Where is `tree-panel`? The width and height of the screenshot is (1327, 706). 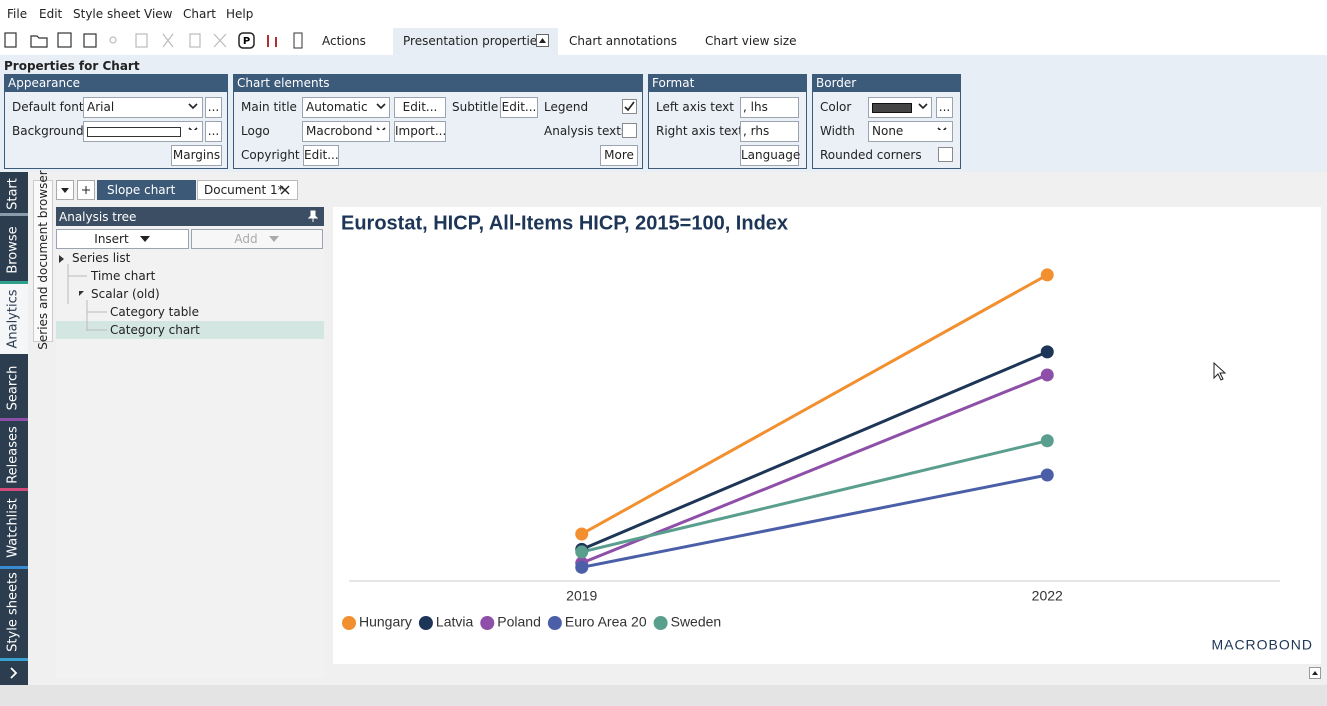 tree-panel is located at coordinates (190, 442).